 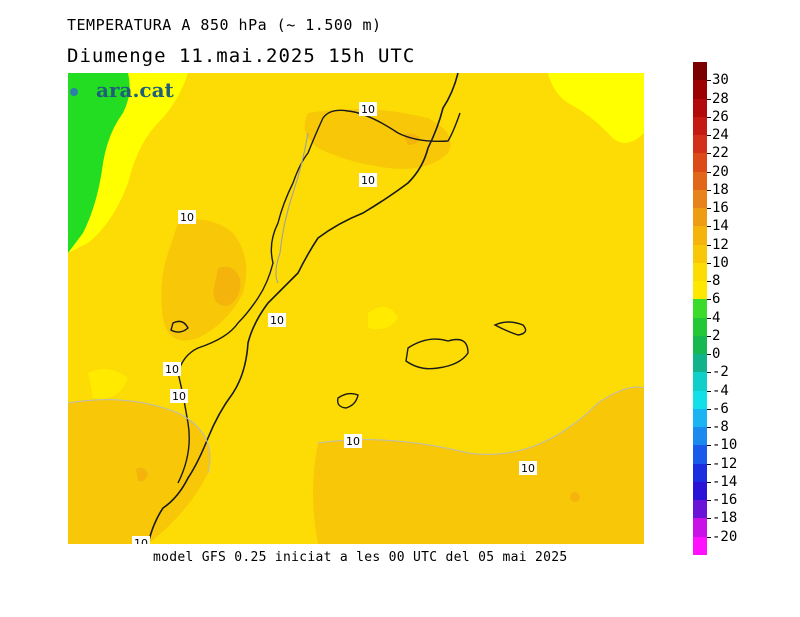 I want to click on colorbar-label: 30, so click(x=720, y=80).